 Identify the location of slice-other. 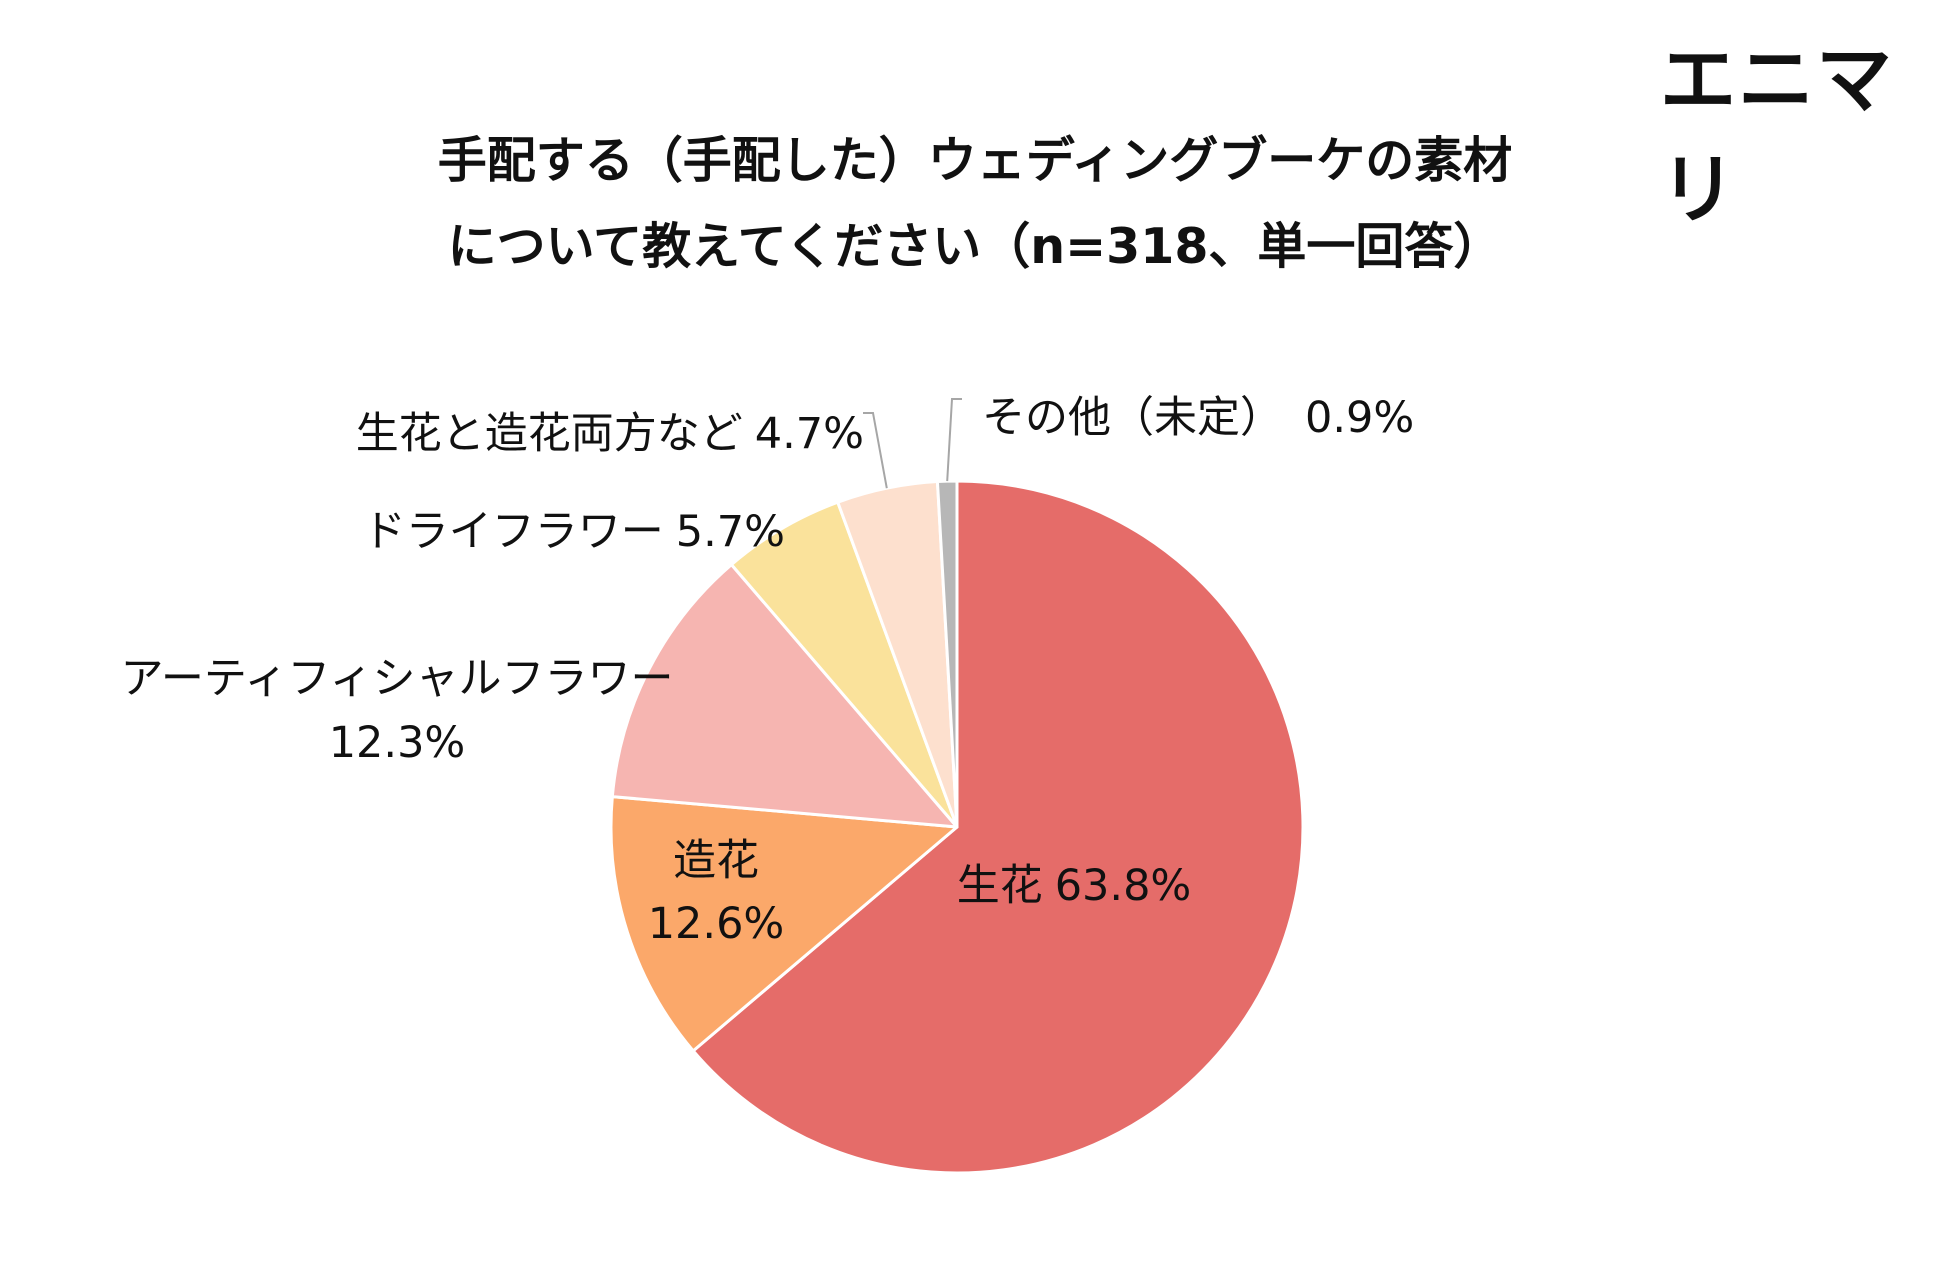
(947, 654).